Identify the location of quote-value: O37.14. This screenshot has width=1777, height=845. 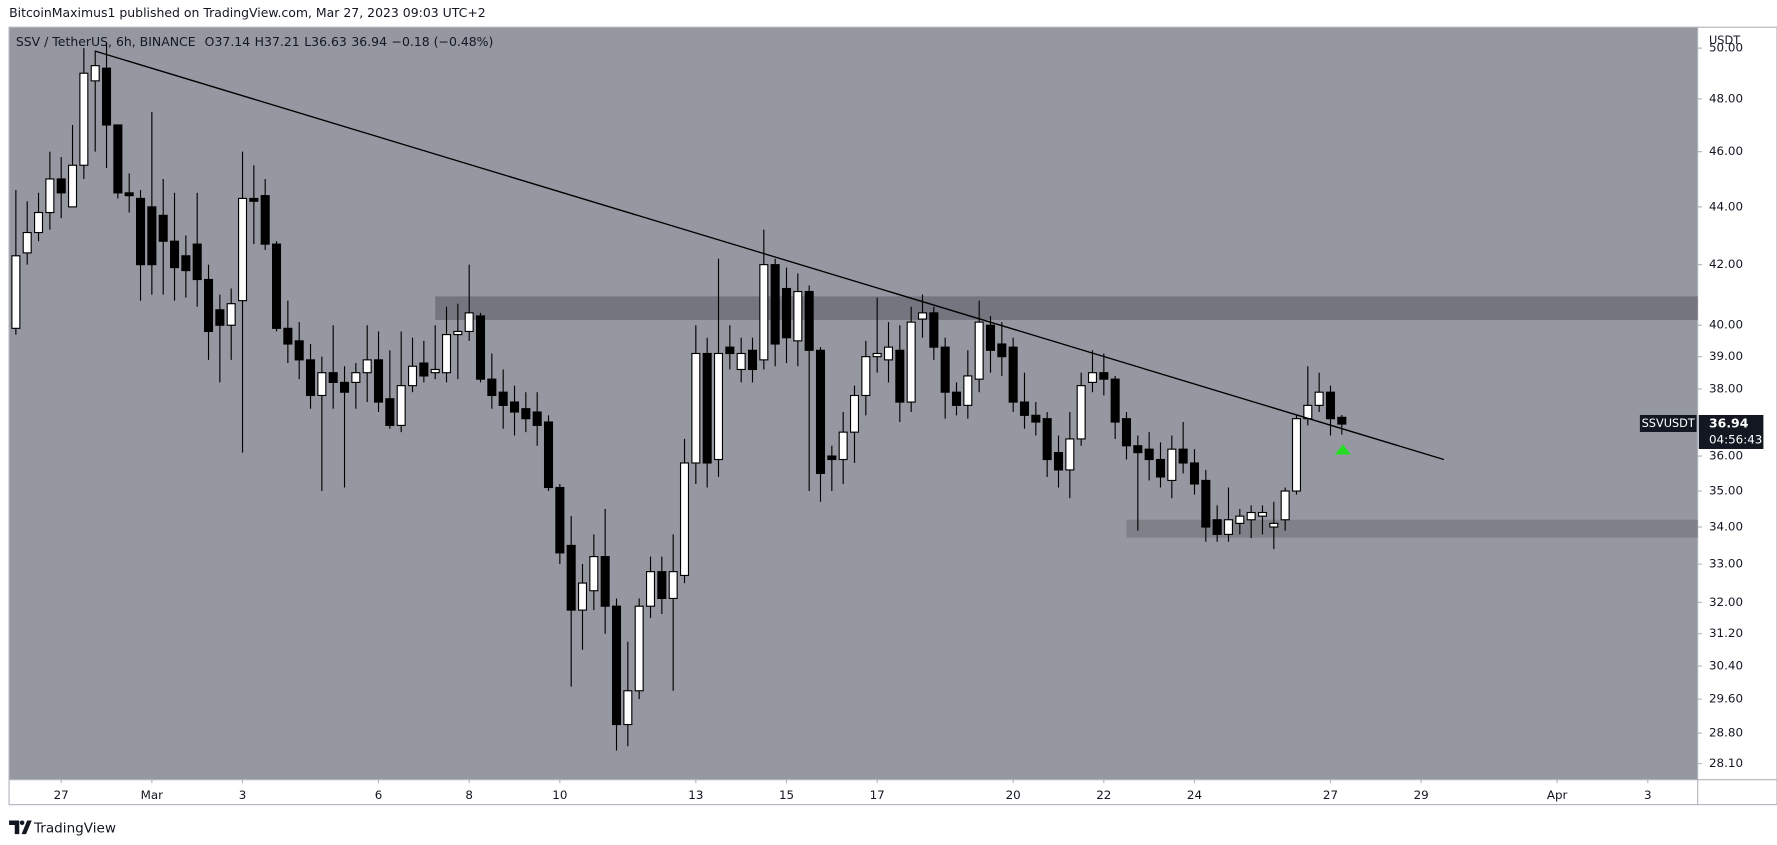
(228, 40).